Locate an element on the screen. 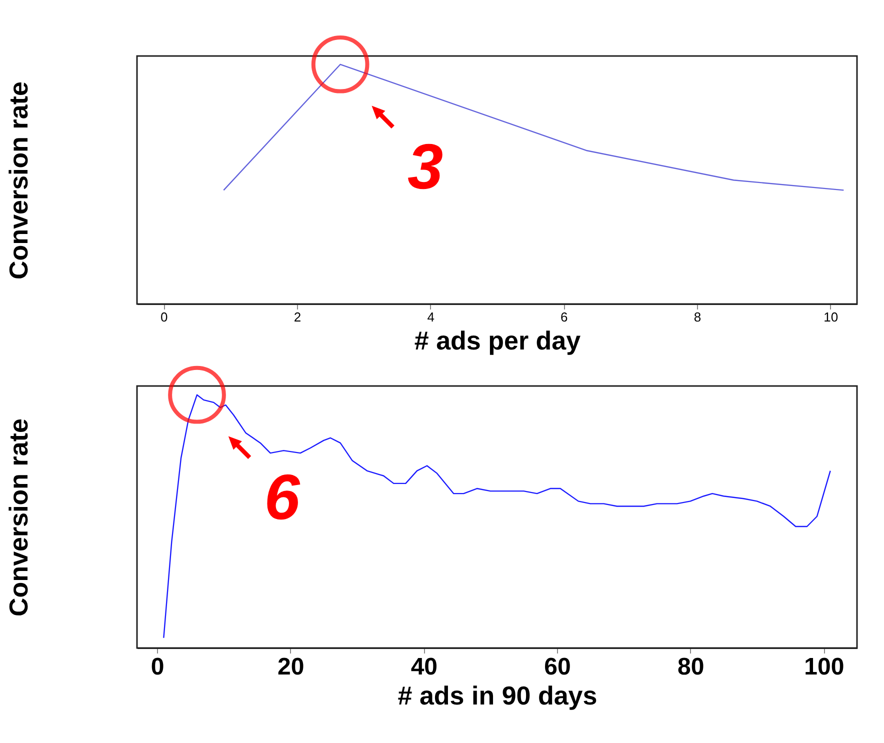 The image size is (884, 743). x-tick-label: 60 is located at coordinates (557, 667).